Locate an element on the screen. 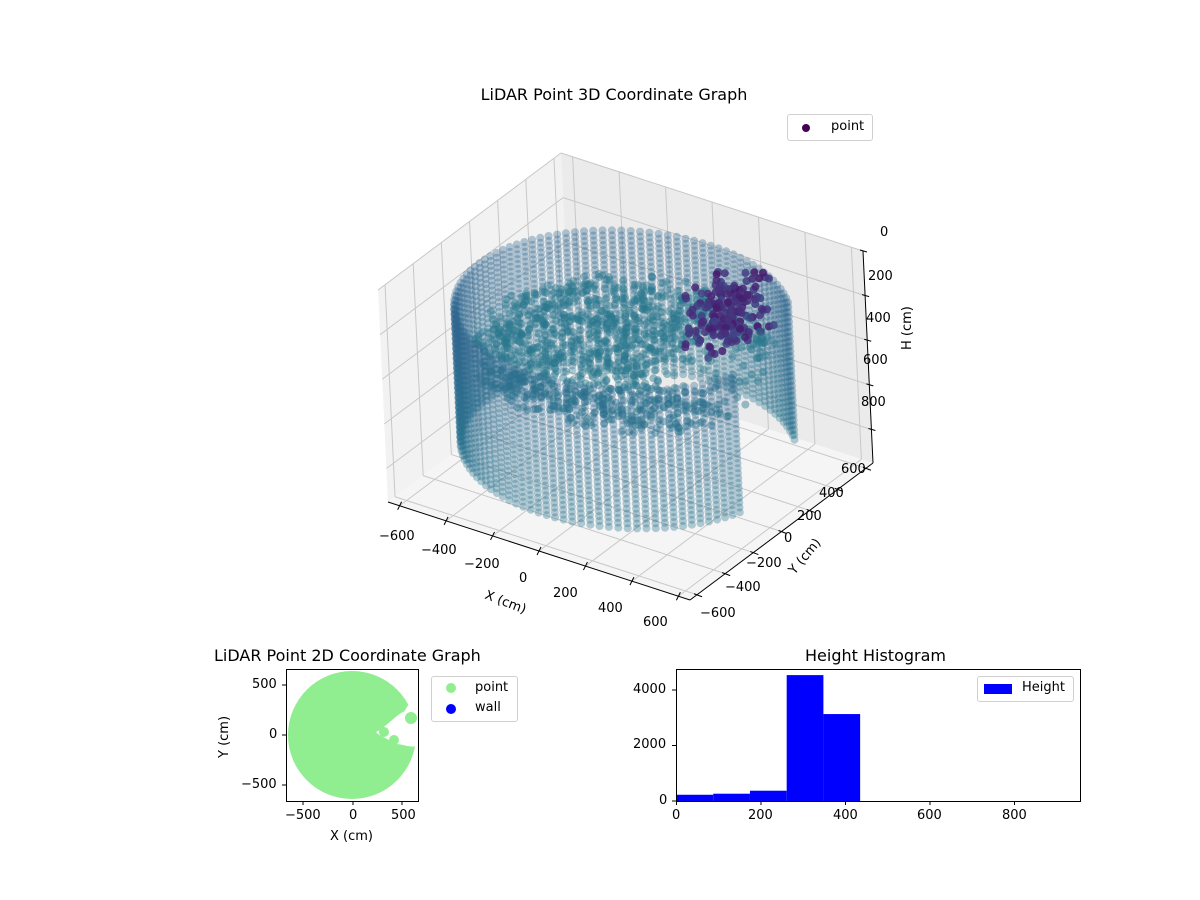 The height and width of the screenshot is (900, 1200). x-tick-2d: −500 is located at coordinates (303, 815).